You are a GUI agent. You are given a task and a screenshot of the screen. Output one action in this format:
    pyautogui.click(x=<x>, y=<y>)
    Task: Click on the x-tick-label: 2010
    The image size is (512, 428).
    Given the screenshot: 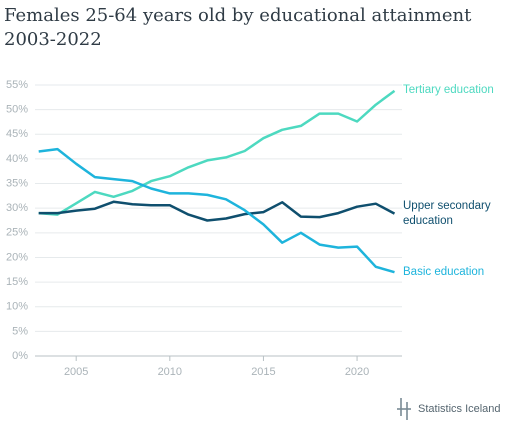 What is the action you would take?
    pyautogui.click(x=170, y=372)
    